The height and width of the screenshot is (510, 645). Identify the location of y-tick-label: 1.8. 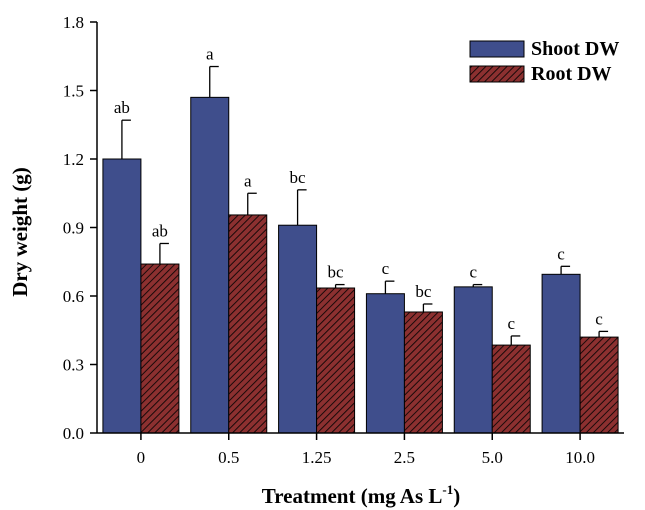
(73, 22).